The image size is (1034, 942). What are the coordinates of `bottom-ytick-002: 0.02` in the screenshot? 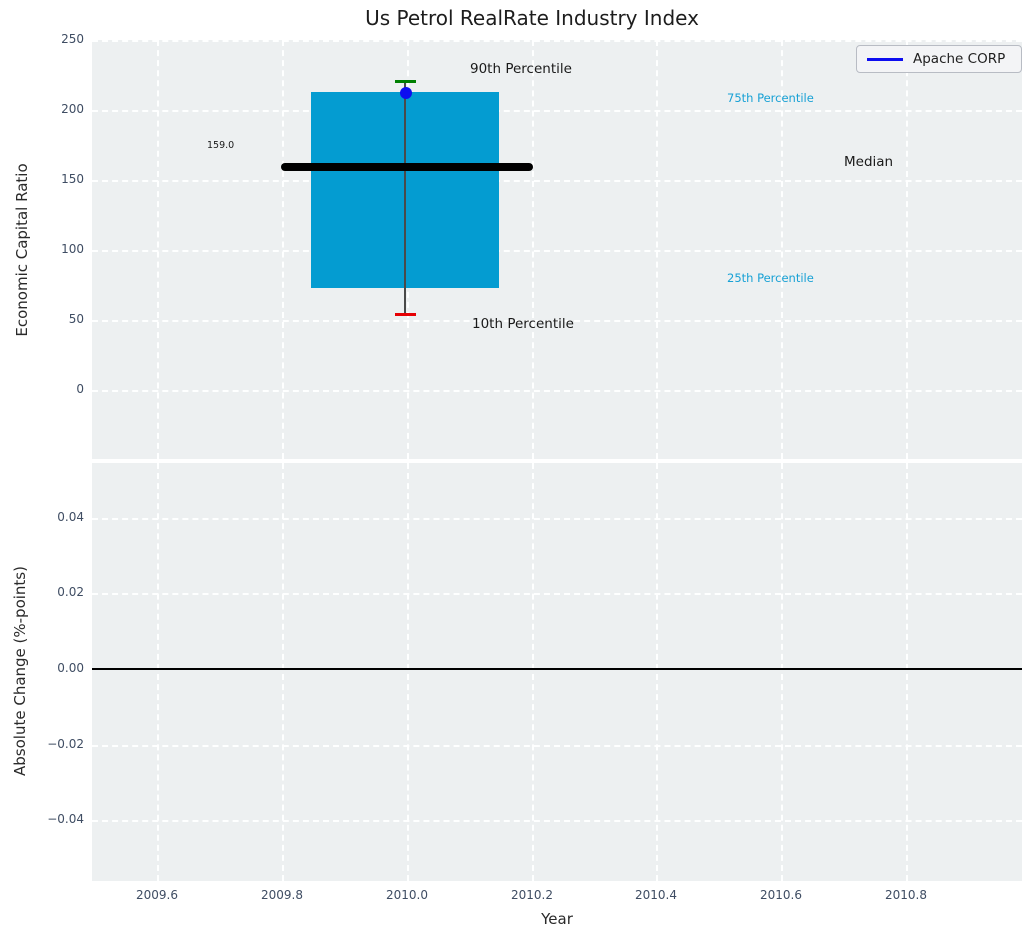 It's located at (70, 592).